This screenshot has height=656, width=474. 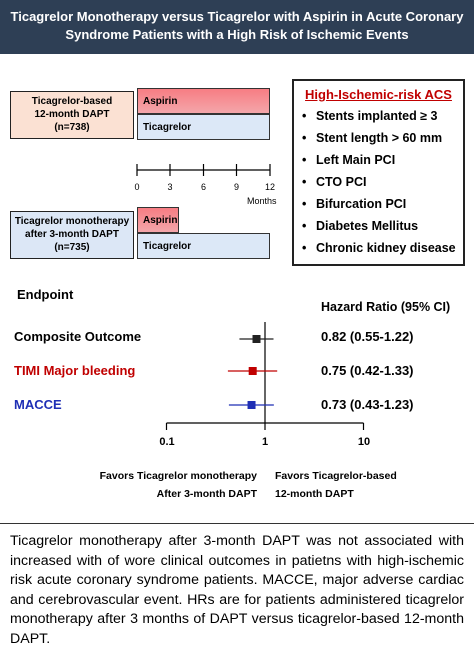 I want to click on endpoint-label-bleeding: TIMI Major bleeding, so click(x=75, y=370).